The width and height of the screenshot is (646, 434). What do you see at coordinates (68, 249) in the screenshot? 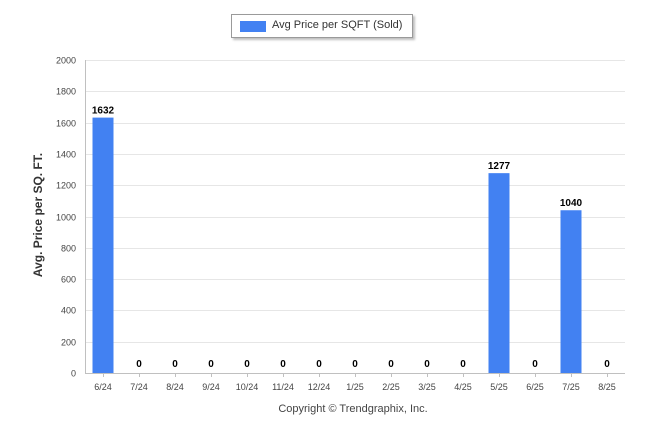
I see `y-tick-label: 800` at bounding box center [68, 249].